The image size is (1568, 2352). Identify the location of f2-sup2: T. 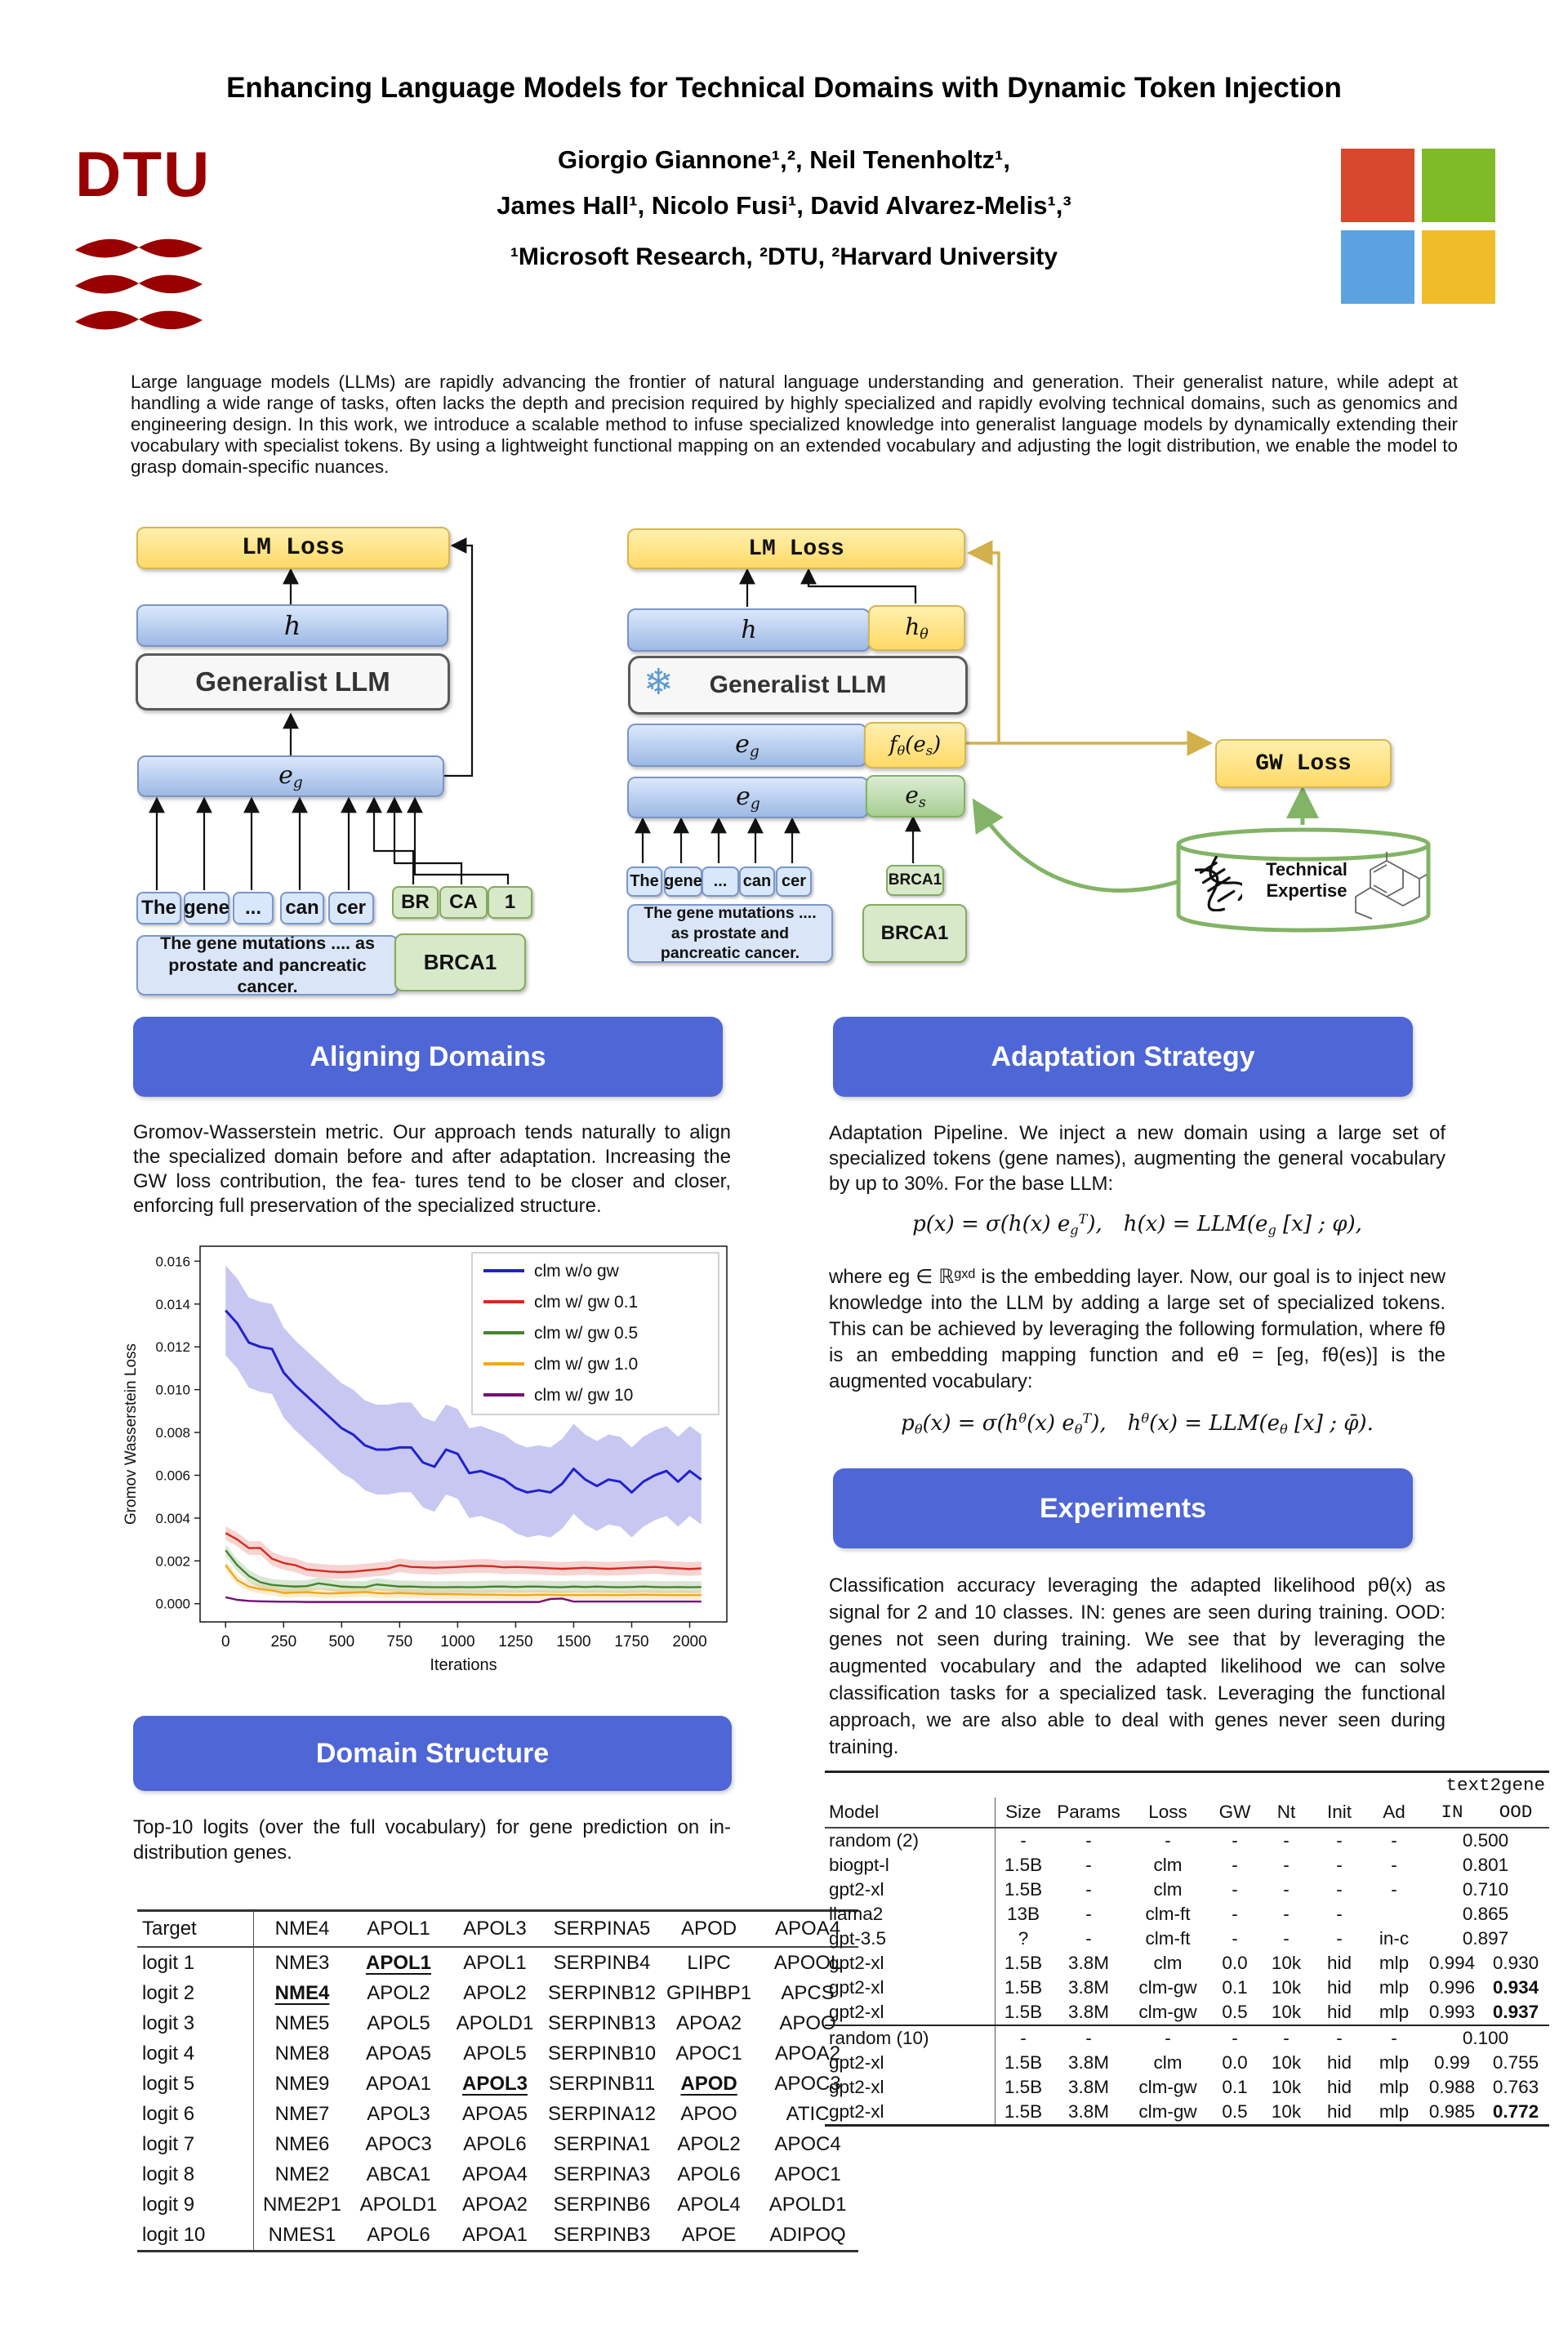
(1087, 1418).